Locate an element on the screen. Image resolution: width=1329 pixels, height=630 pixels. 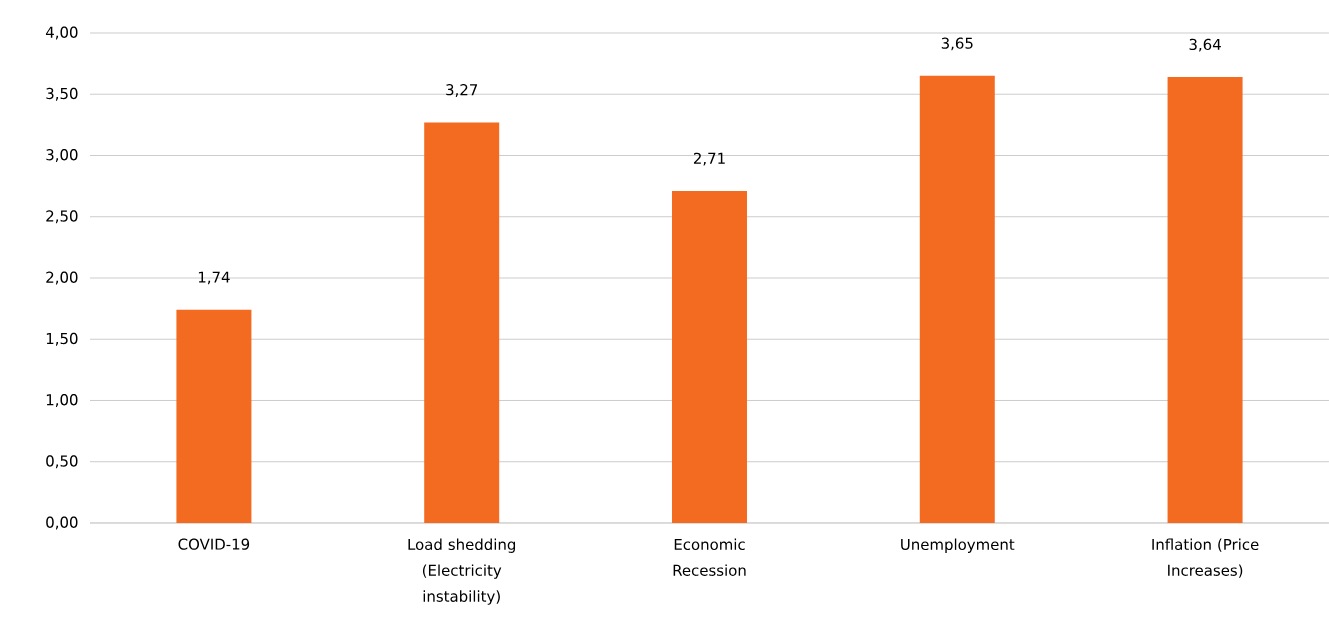
data-label: 2,71 is located at coordinates (709, 159).